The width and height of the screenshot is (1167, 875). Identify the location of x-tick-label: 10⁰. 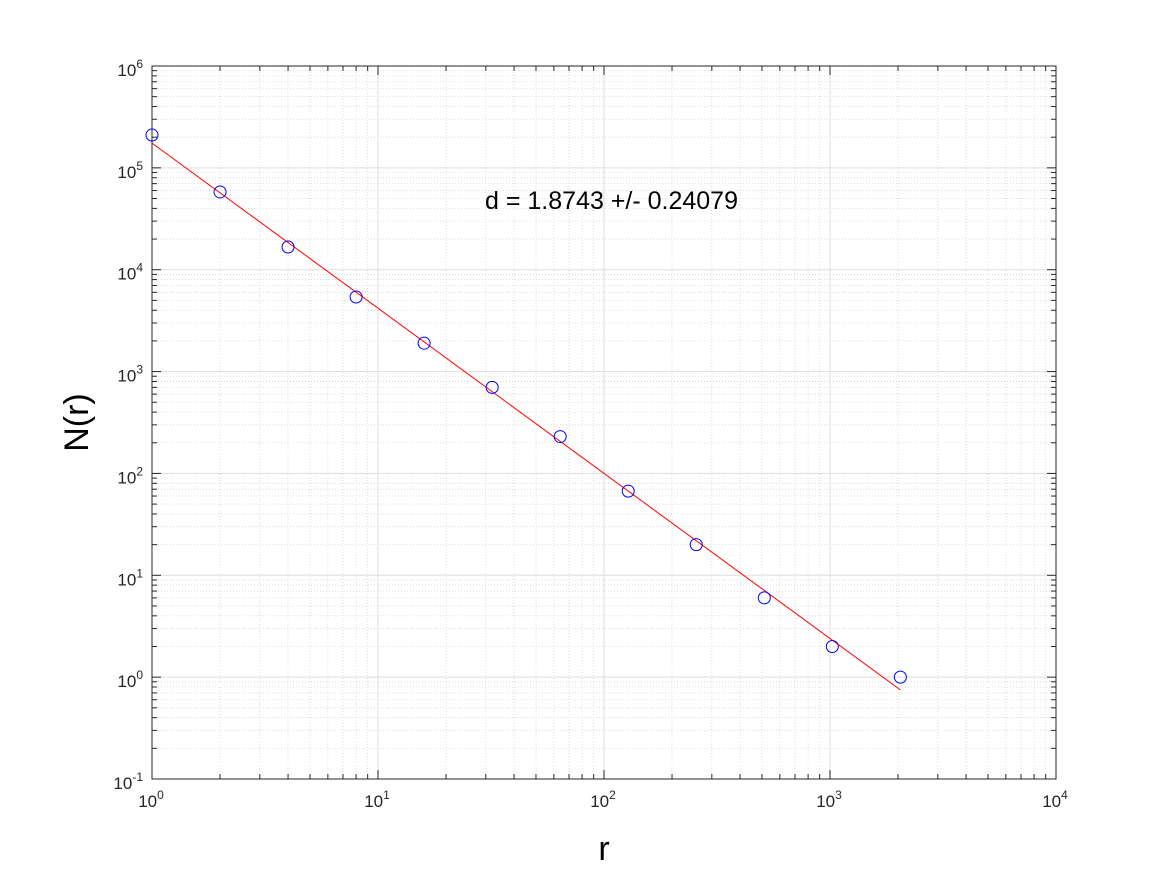
(151, 799).